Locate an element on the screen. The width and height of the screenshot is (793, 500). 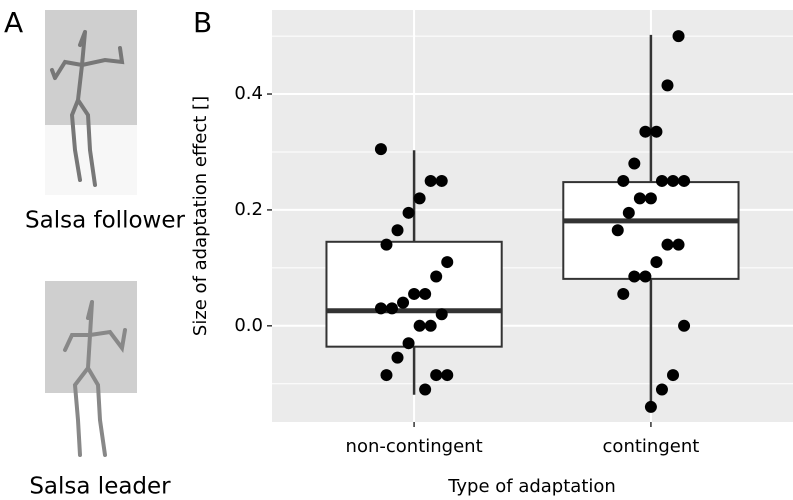
figure-background is located at coordinates (91, 67).